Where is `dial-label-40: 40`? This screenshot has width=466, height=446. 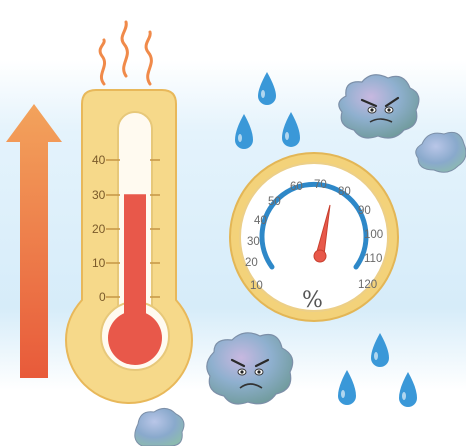
dial-label-40: 40 is located at coordinates (260, 221).